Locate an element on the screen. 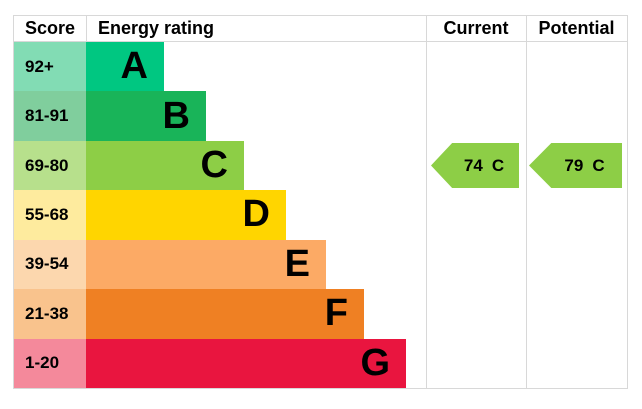 The height and width of the screenshot is (409, 642). rating-bar-a: A is located at coordinates (125, 67).